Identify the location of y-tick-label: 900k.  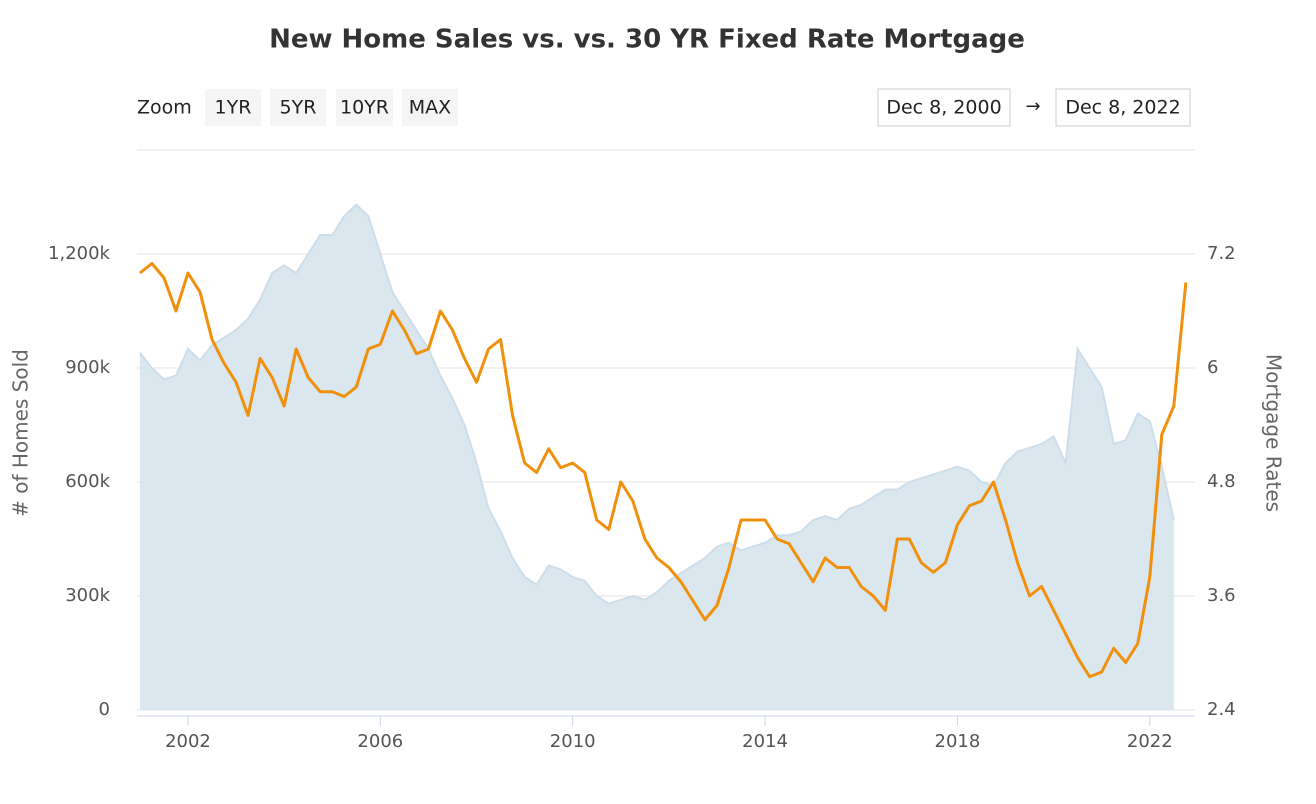
(87, 367).